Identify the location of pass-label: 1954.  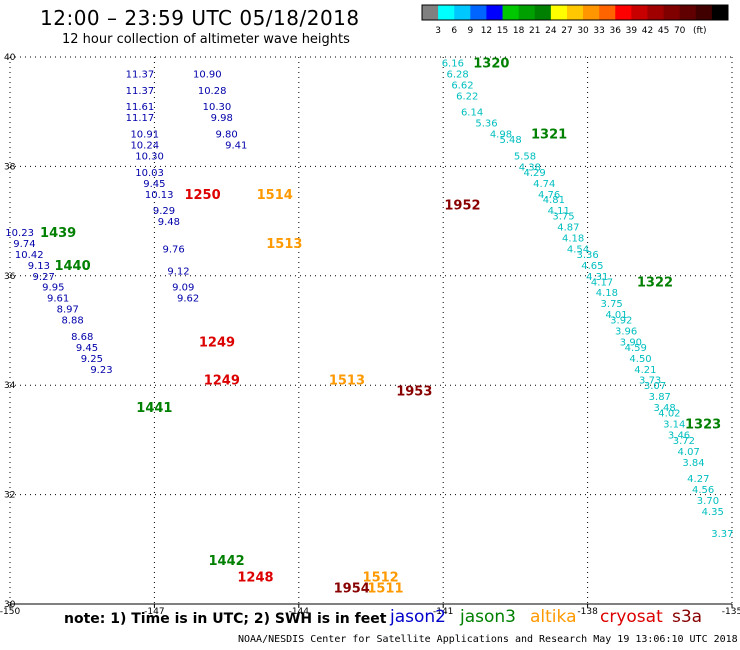
(352, 589).